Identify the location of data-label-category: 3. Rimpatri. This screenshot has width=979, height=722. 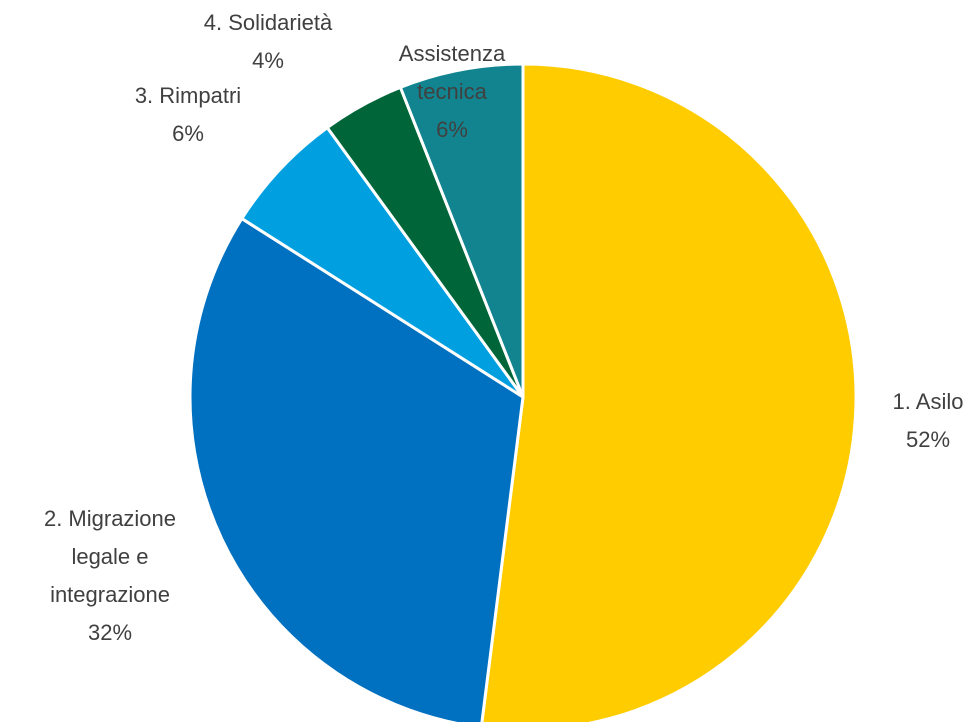
(188, 95).